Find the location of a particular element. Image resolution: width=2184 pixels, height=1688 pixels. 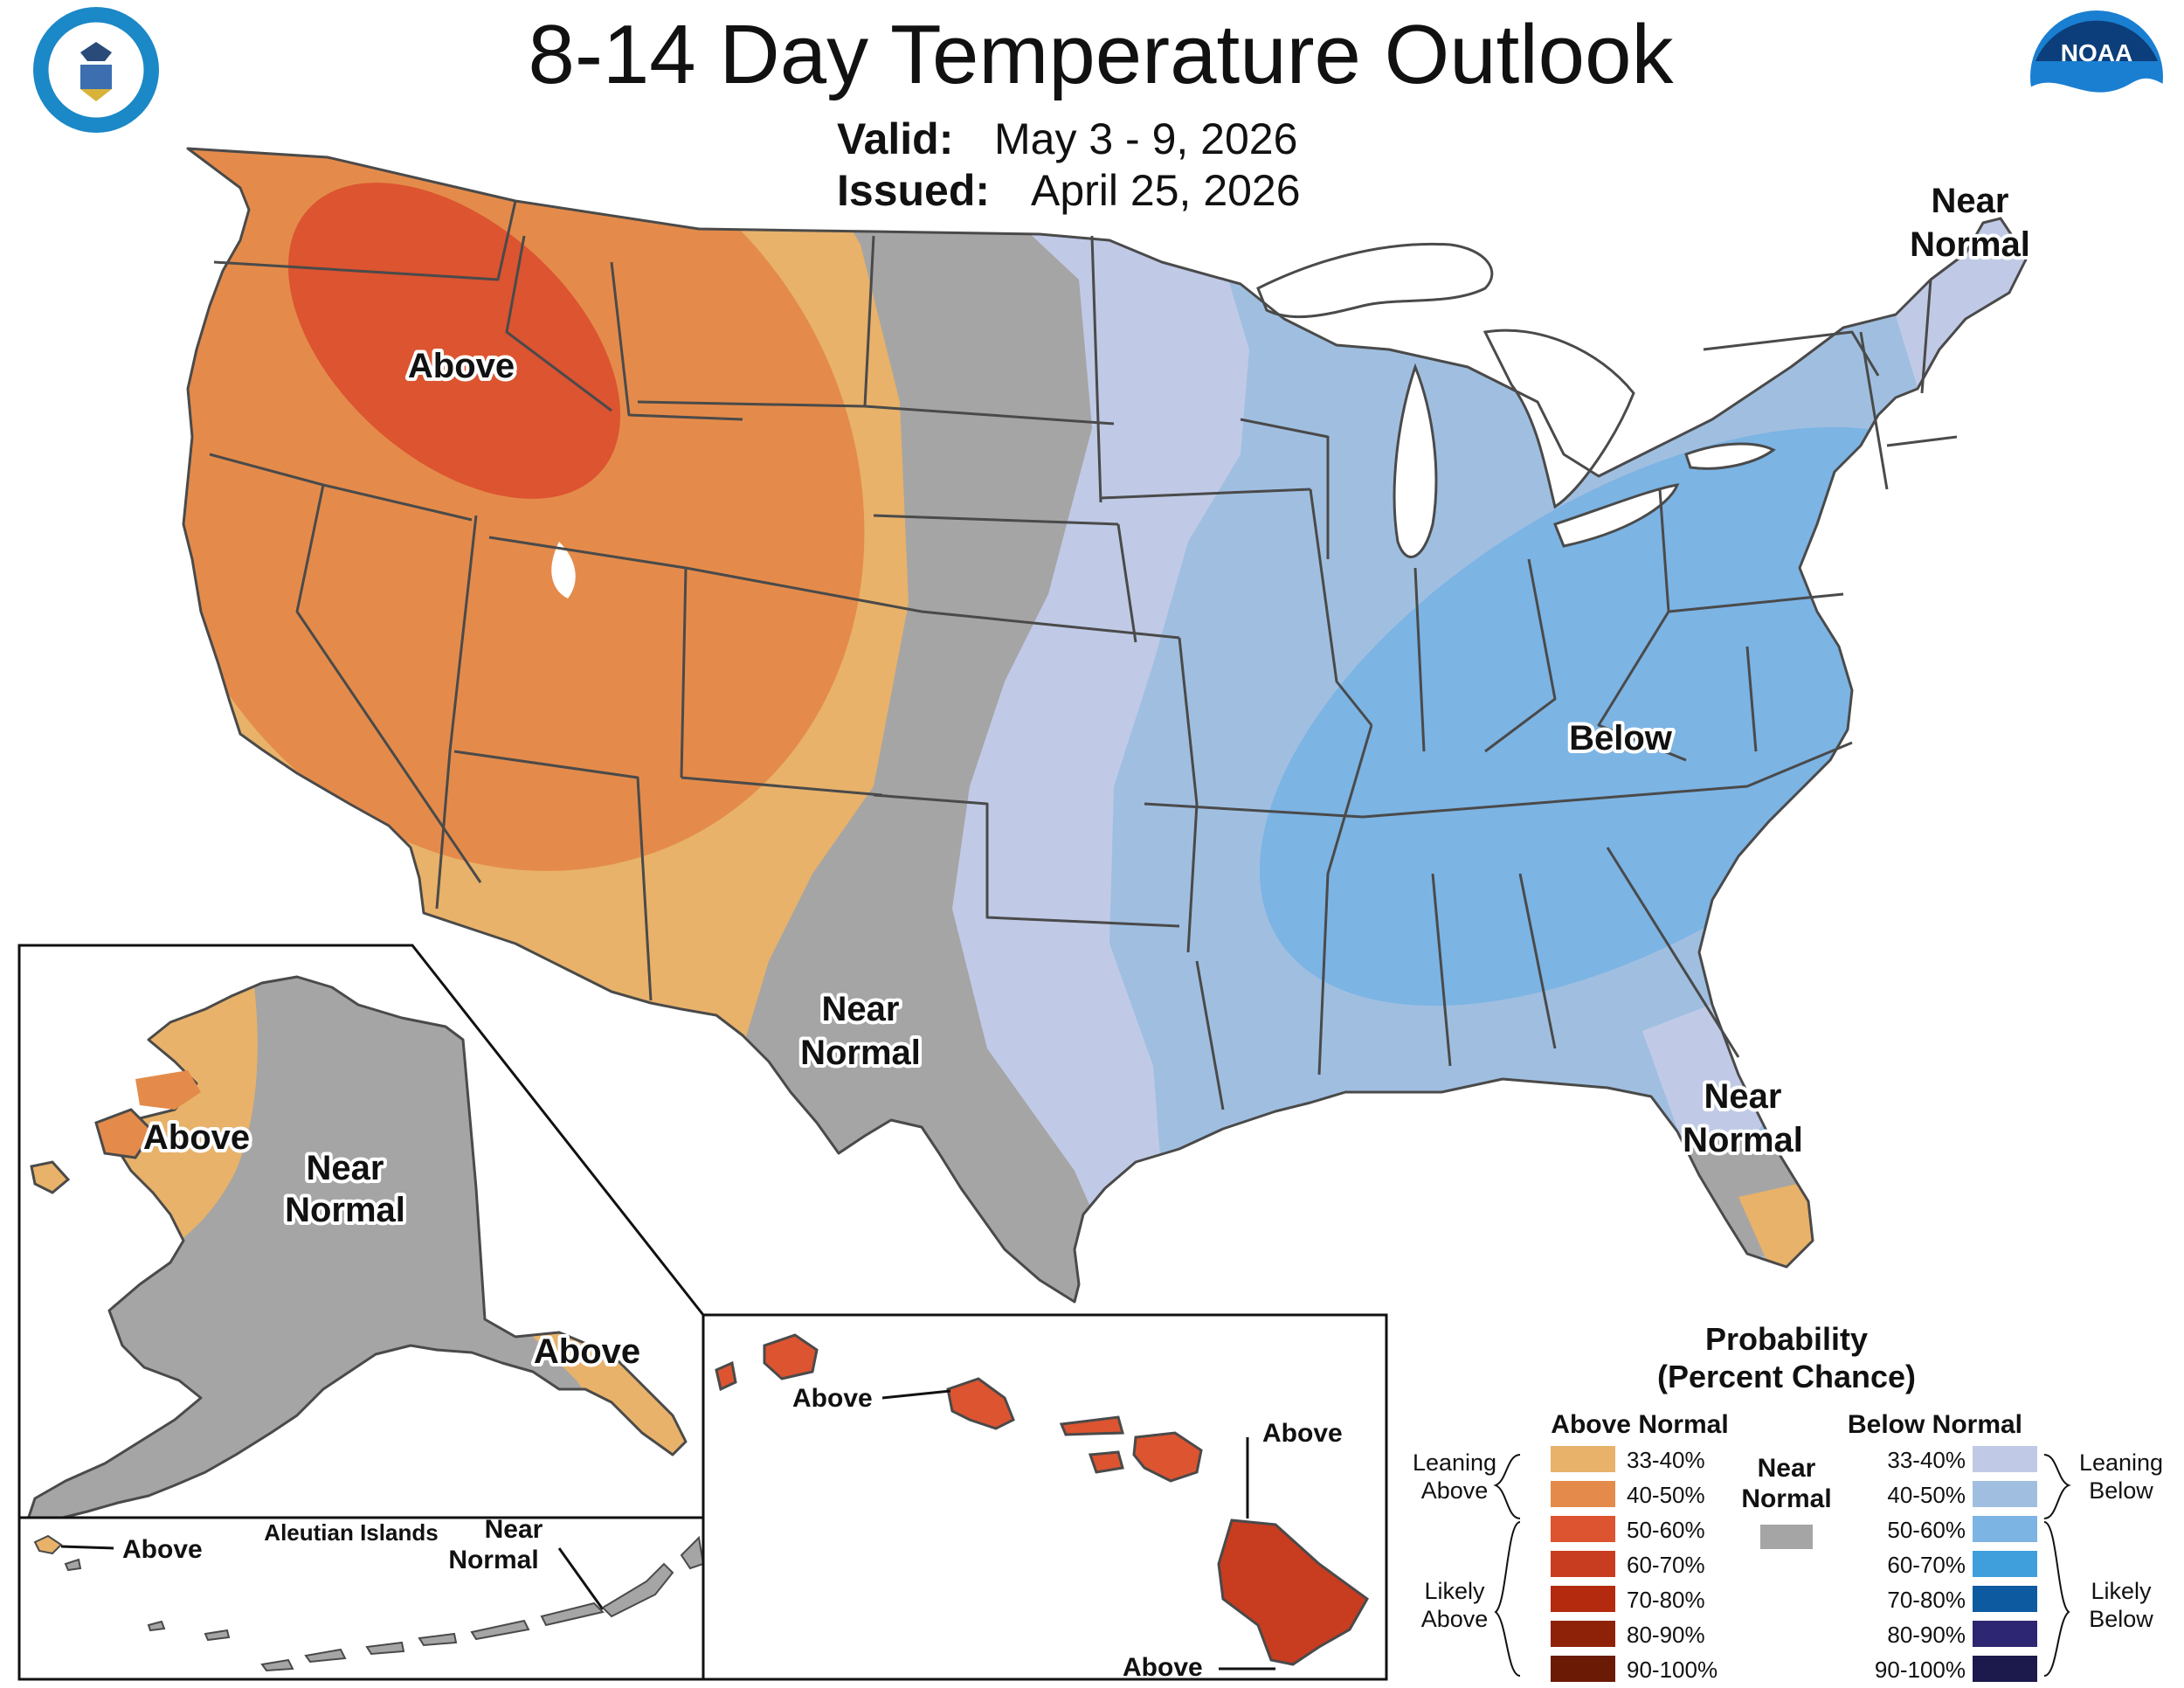

above-50-60-zone is located at coordinates (454, 341).